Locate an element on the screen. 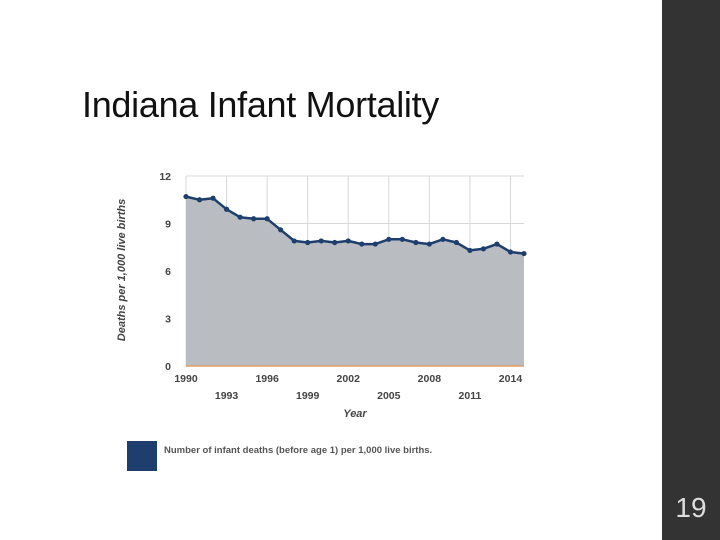  x-tick-label: 2002 is located at coordinates (349, 379).